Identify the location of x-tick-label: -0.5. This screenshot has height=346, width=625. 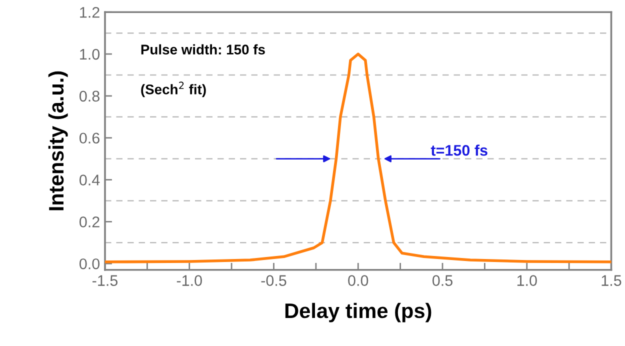
(273, 280).